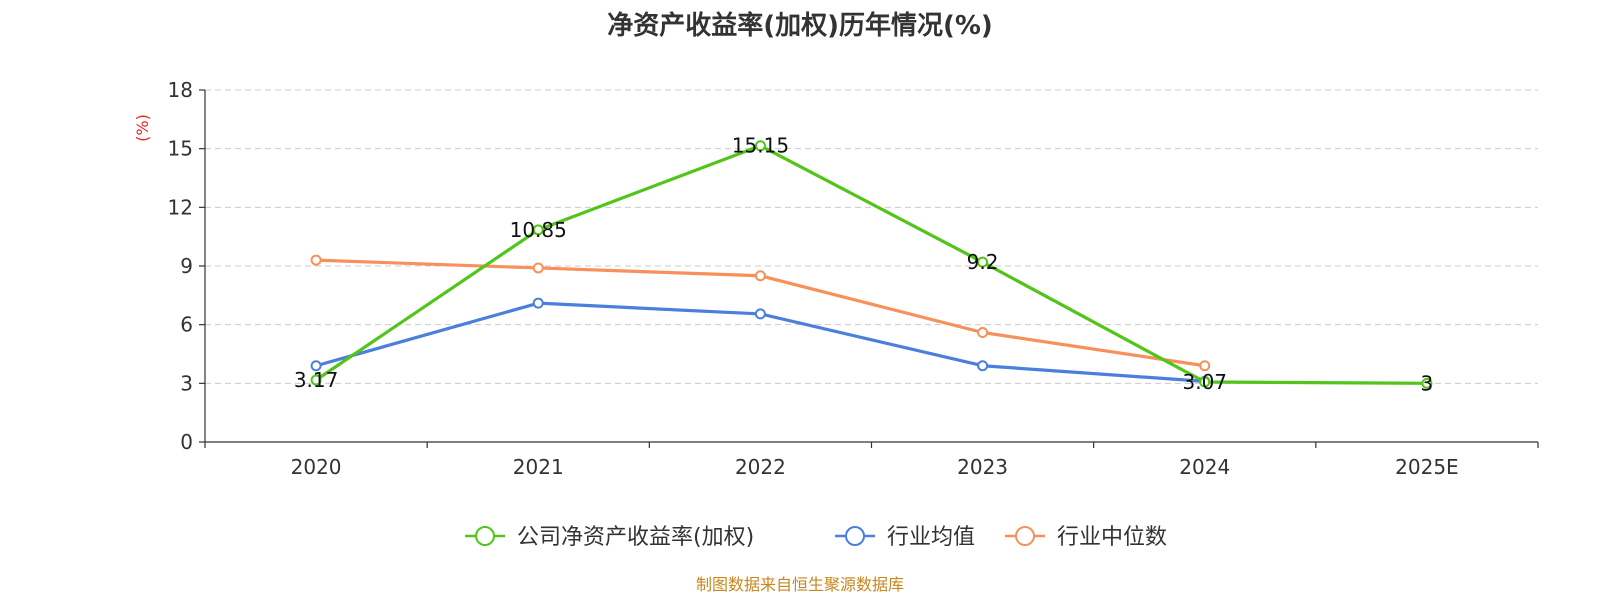 This screenshot has height=600, width=1600. What do you see at coordinates (1427, 467) in the screenshot?
I see `x-tick-label: 2025E` at bounding box center [1427, 467].